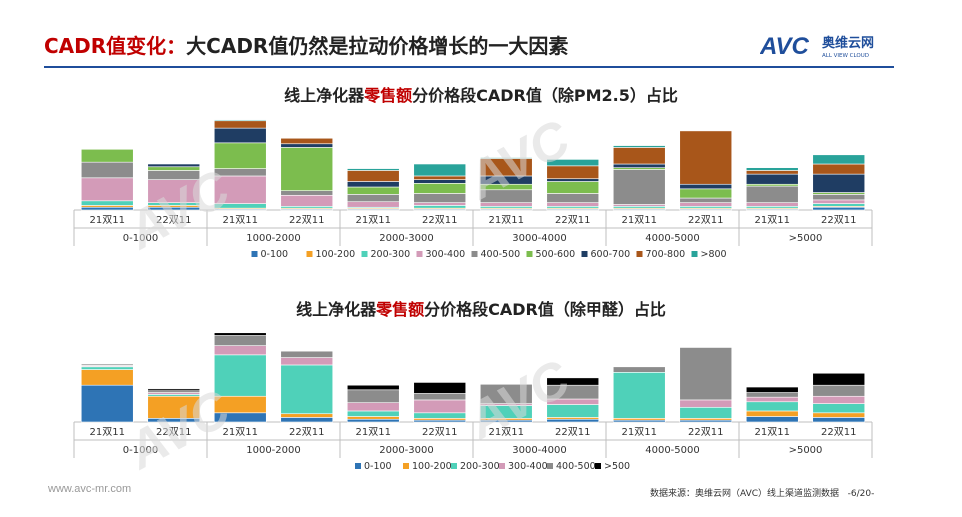 This screenshot has width=962, height=517. Describe the element at coordinates (273, 238) in the screenshot. I see `chart1-group-label: 1000-2000` at that location.